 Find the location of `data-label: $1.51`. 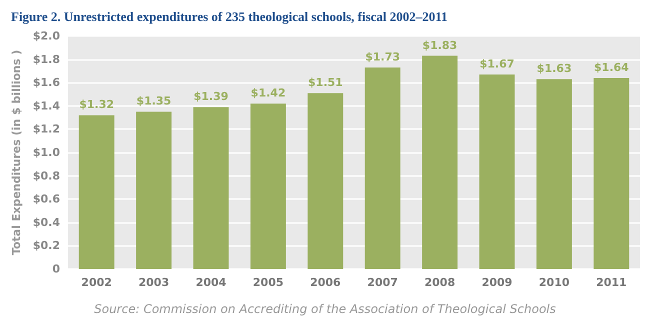

data-label: $1.51 is located at coordinates (325, 83).